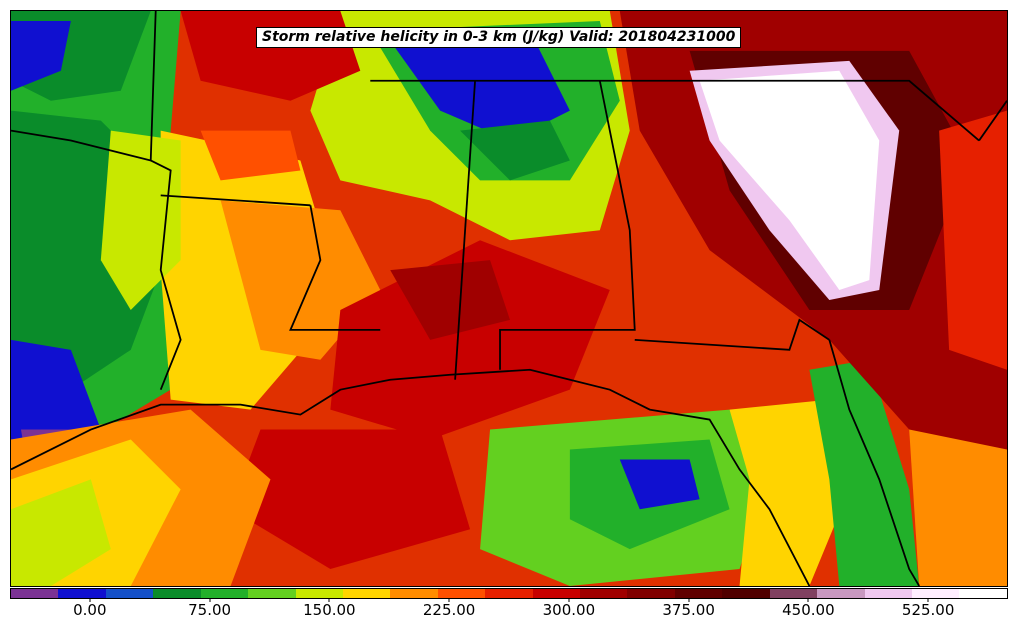  I want to click on colorbar-tick-label: 375.00, so click(688, 610).